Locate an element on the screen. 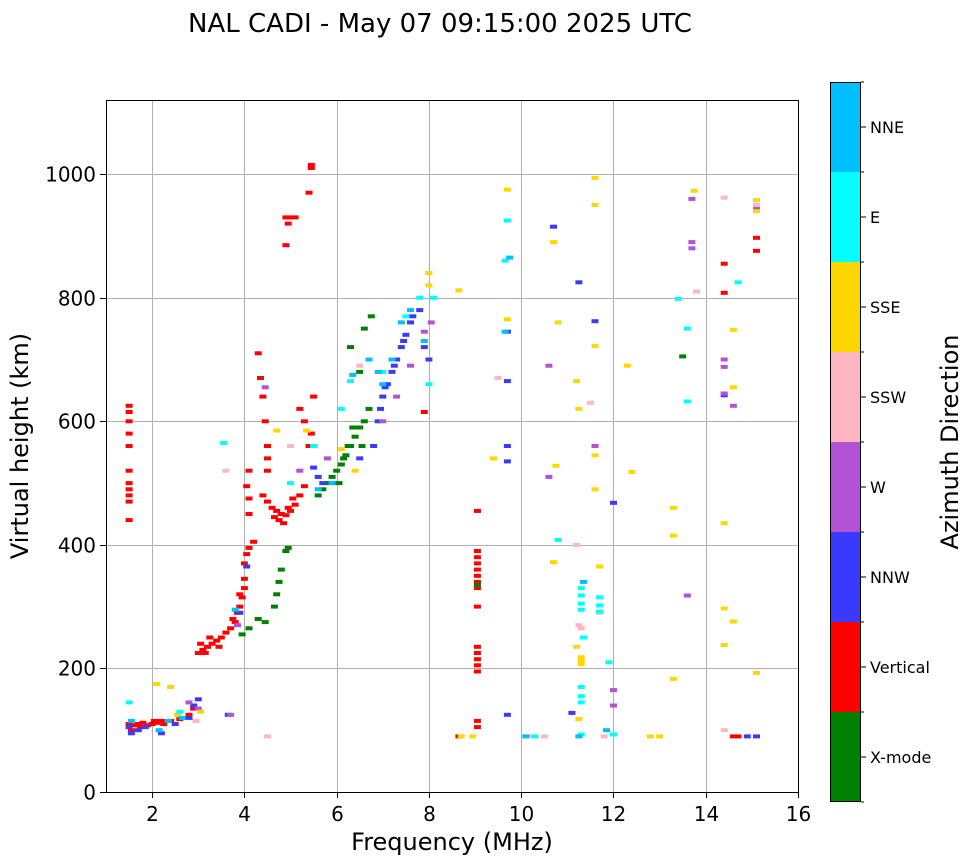 This screenshot has width=972, height=865. x-tick-label: 14 is located at coordinates (706, 814).